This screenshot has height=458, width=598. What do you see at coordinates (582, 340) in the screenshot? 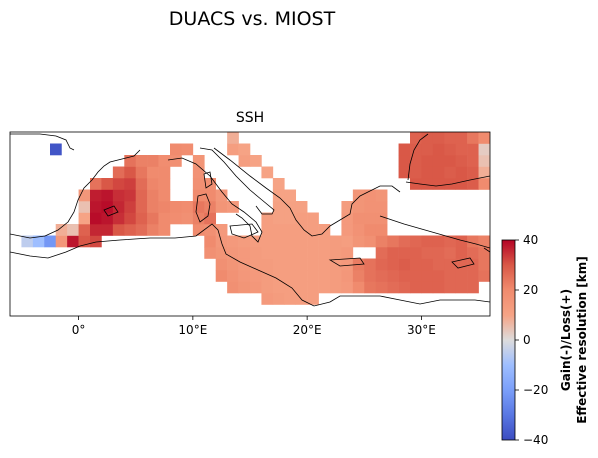
I see `colorbar-label-line2: Effective resolution [km]` at bounding box center [582, 340].